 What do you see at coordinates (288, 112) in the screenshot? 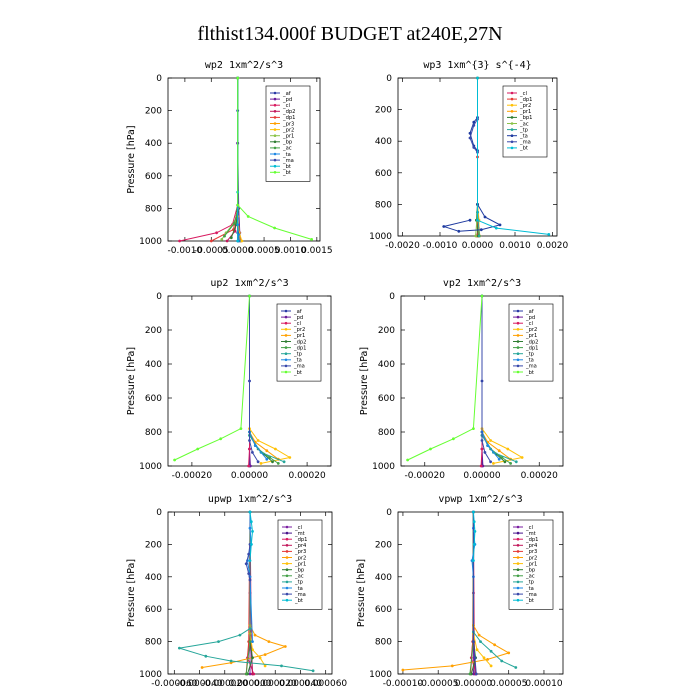
I see `legend-entry: _dp2` at bounding box center [288, 112].